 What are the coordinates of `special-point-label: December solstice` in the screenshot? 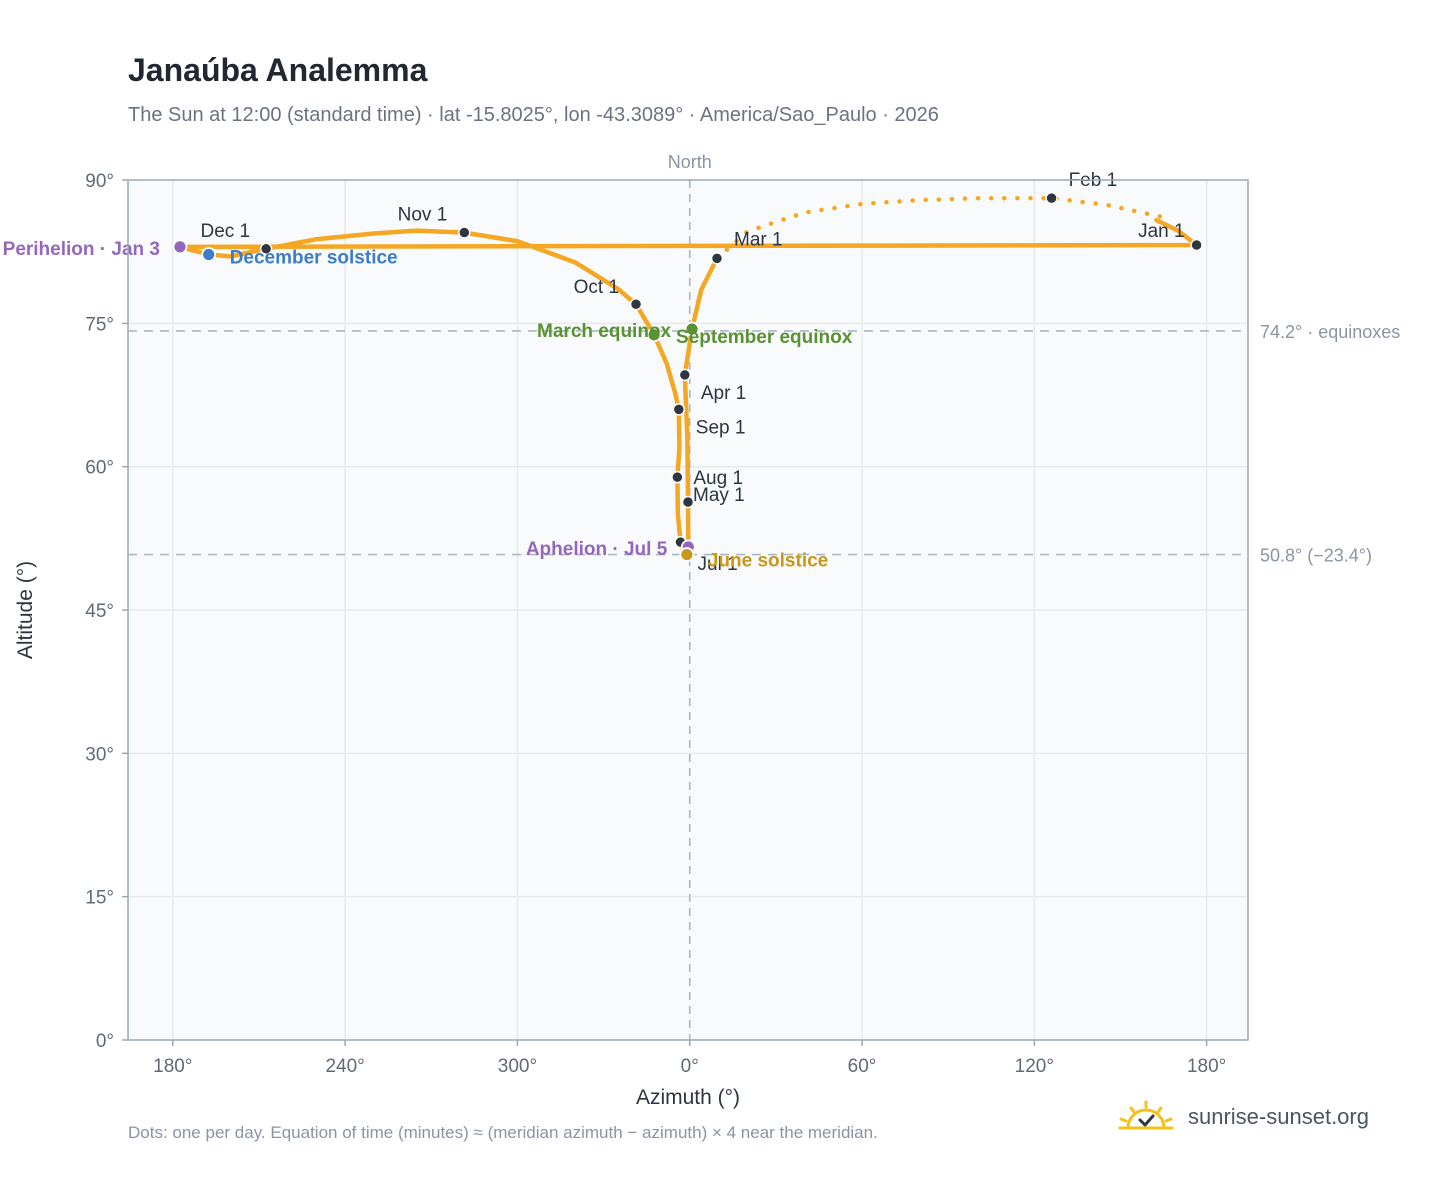 It's located at (314, 258).